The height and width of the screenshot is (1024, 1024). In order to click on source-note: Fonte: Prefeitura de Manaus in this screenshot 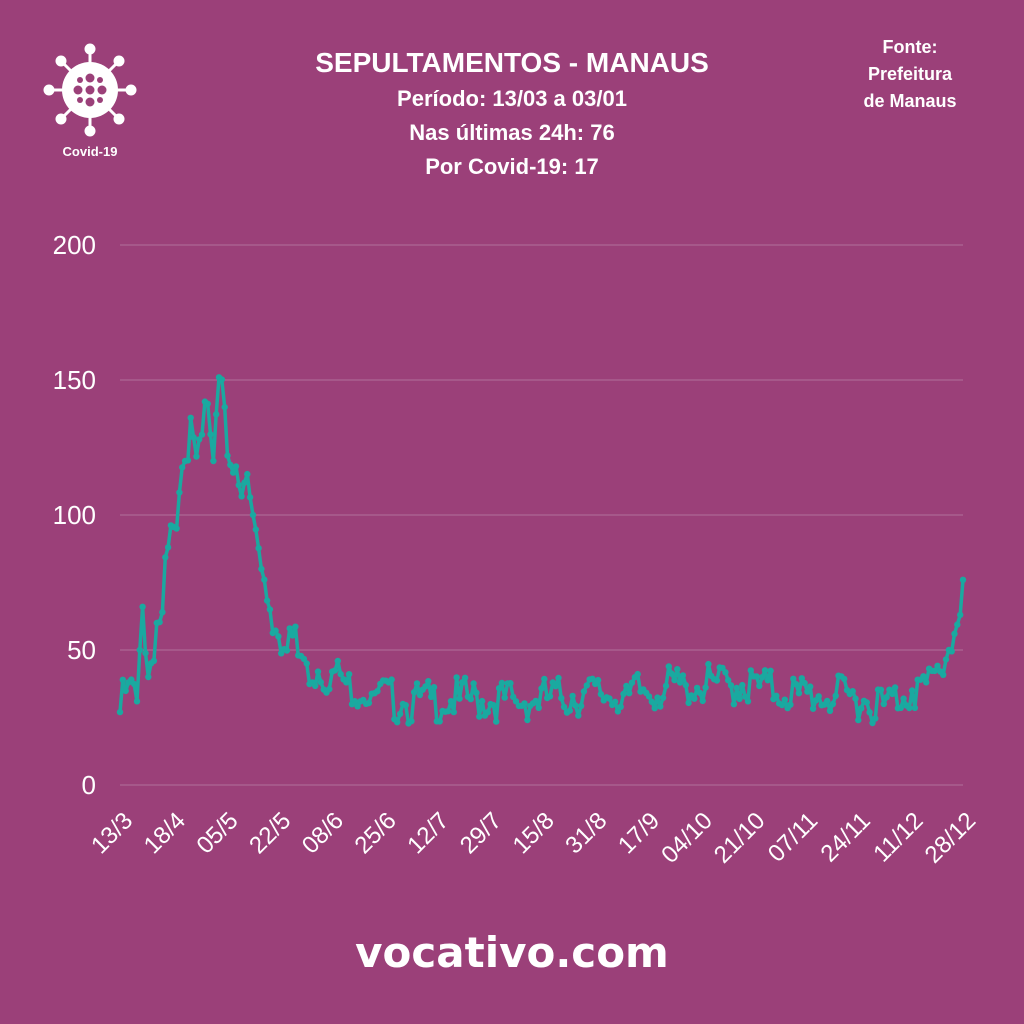, I will do `click(910, 74)`.